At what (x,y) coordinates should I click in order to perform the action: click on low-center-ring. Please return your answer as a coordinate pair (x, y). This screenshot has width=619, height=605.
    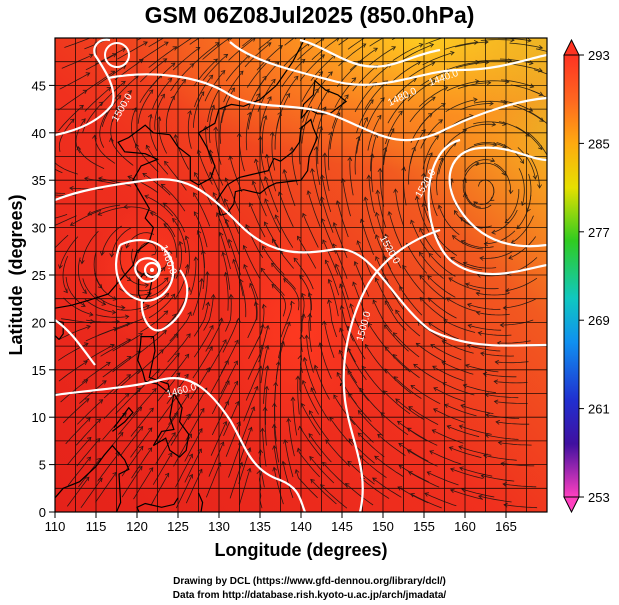
    Looking at the image, I should click on (117, 55).